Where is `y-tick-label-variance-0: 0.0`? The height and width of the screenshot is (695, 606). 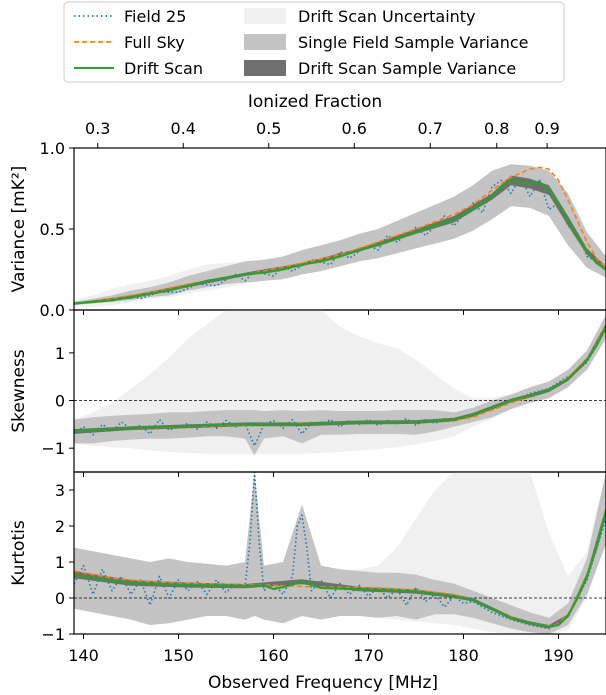 y-tick-label-variance-0: 0.0 is located at coordinates (52, 310).